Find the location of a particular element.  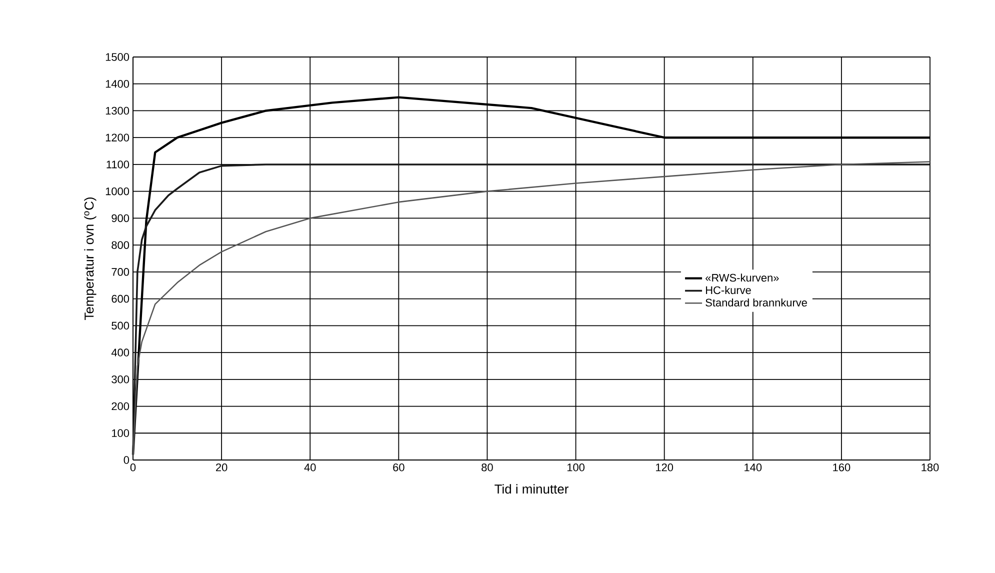

y-tick-label: 400 is located at coordinates (120, 352).